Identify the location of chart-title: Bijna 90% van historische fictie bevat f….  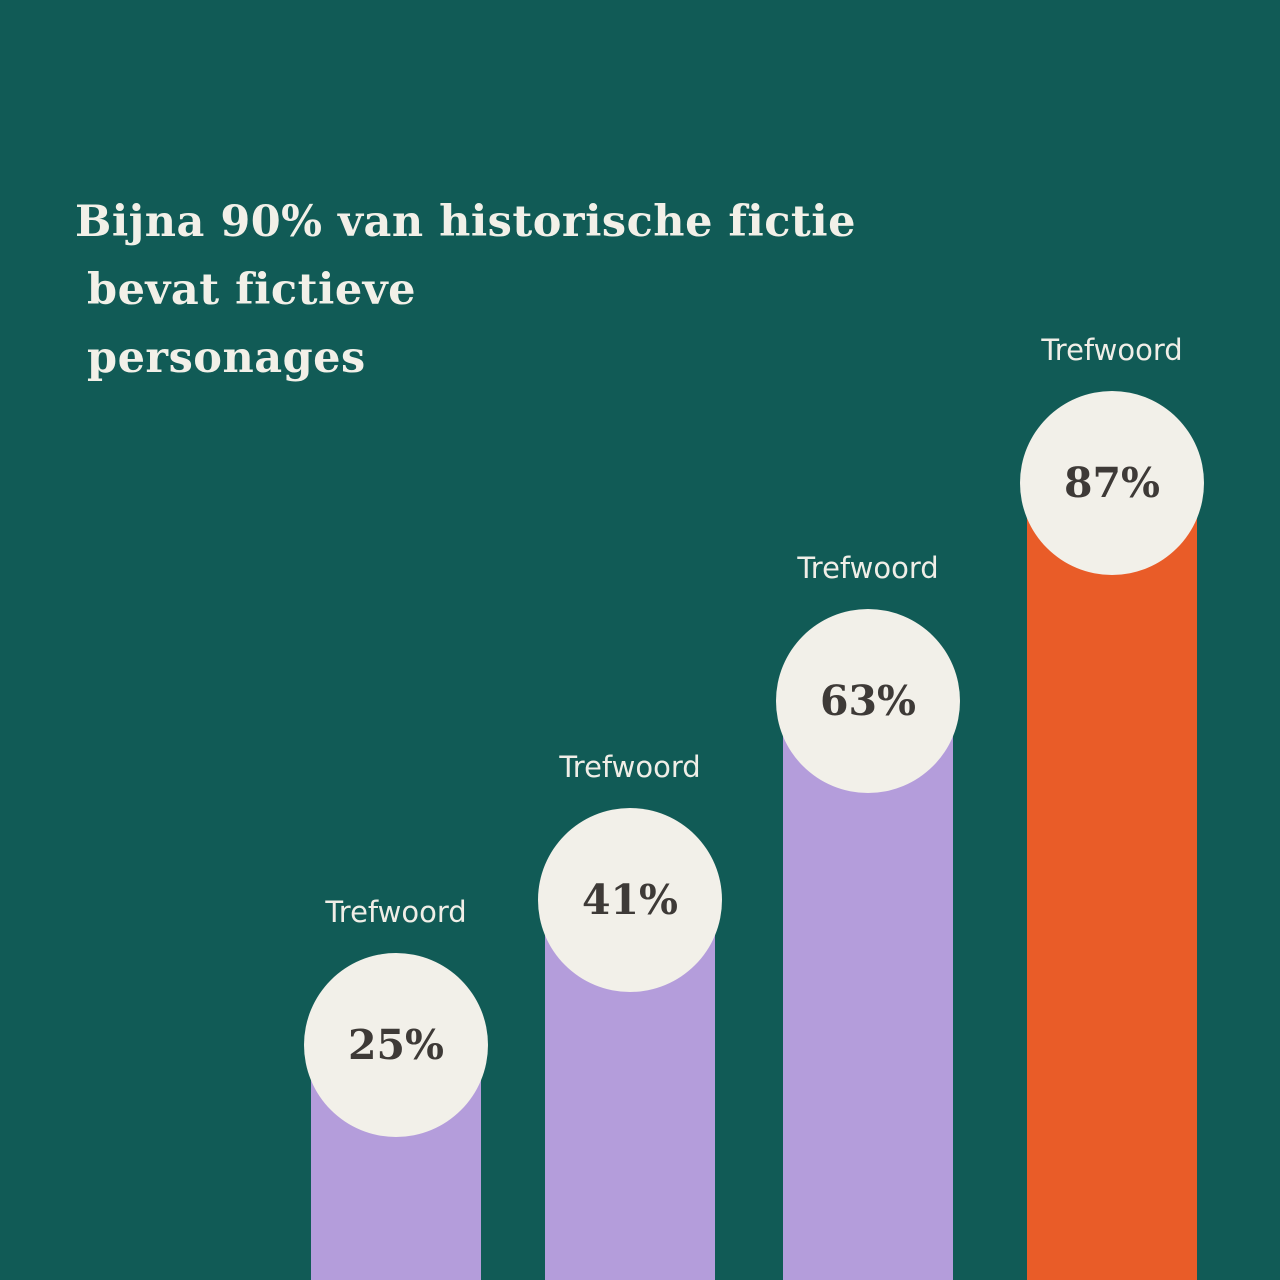
(465, 290).